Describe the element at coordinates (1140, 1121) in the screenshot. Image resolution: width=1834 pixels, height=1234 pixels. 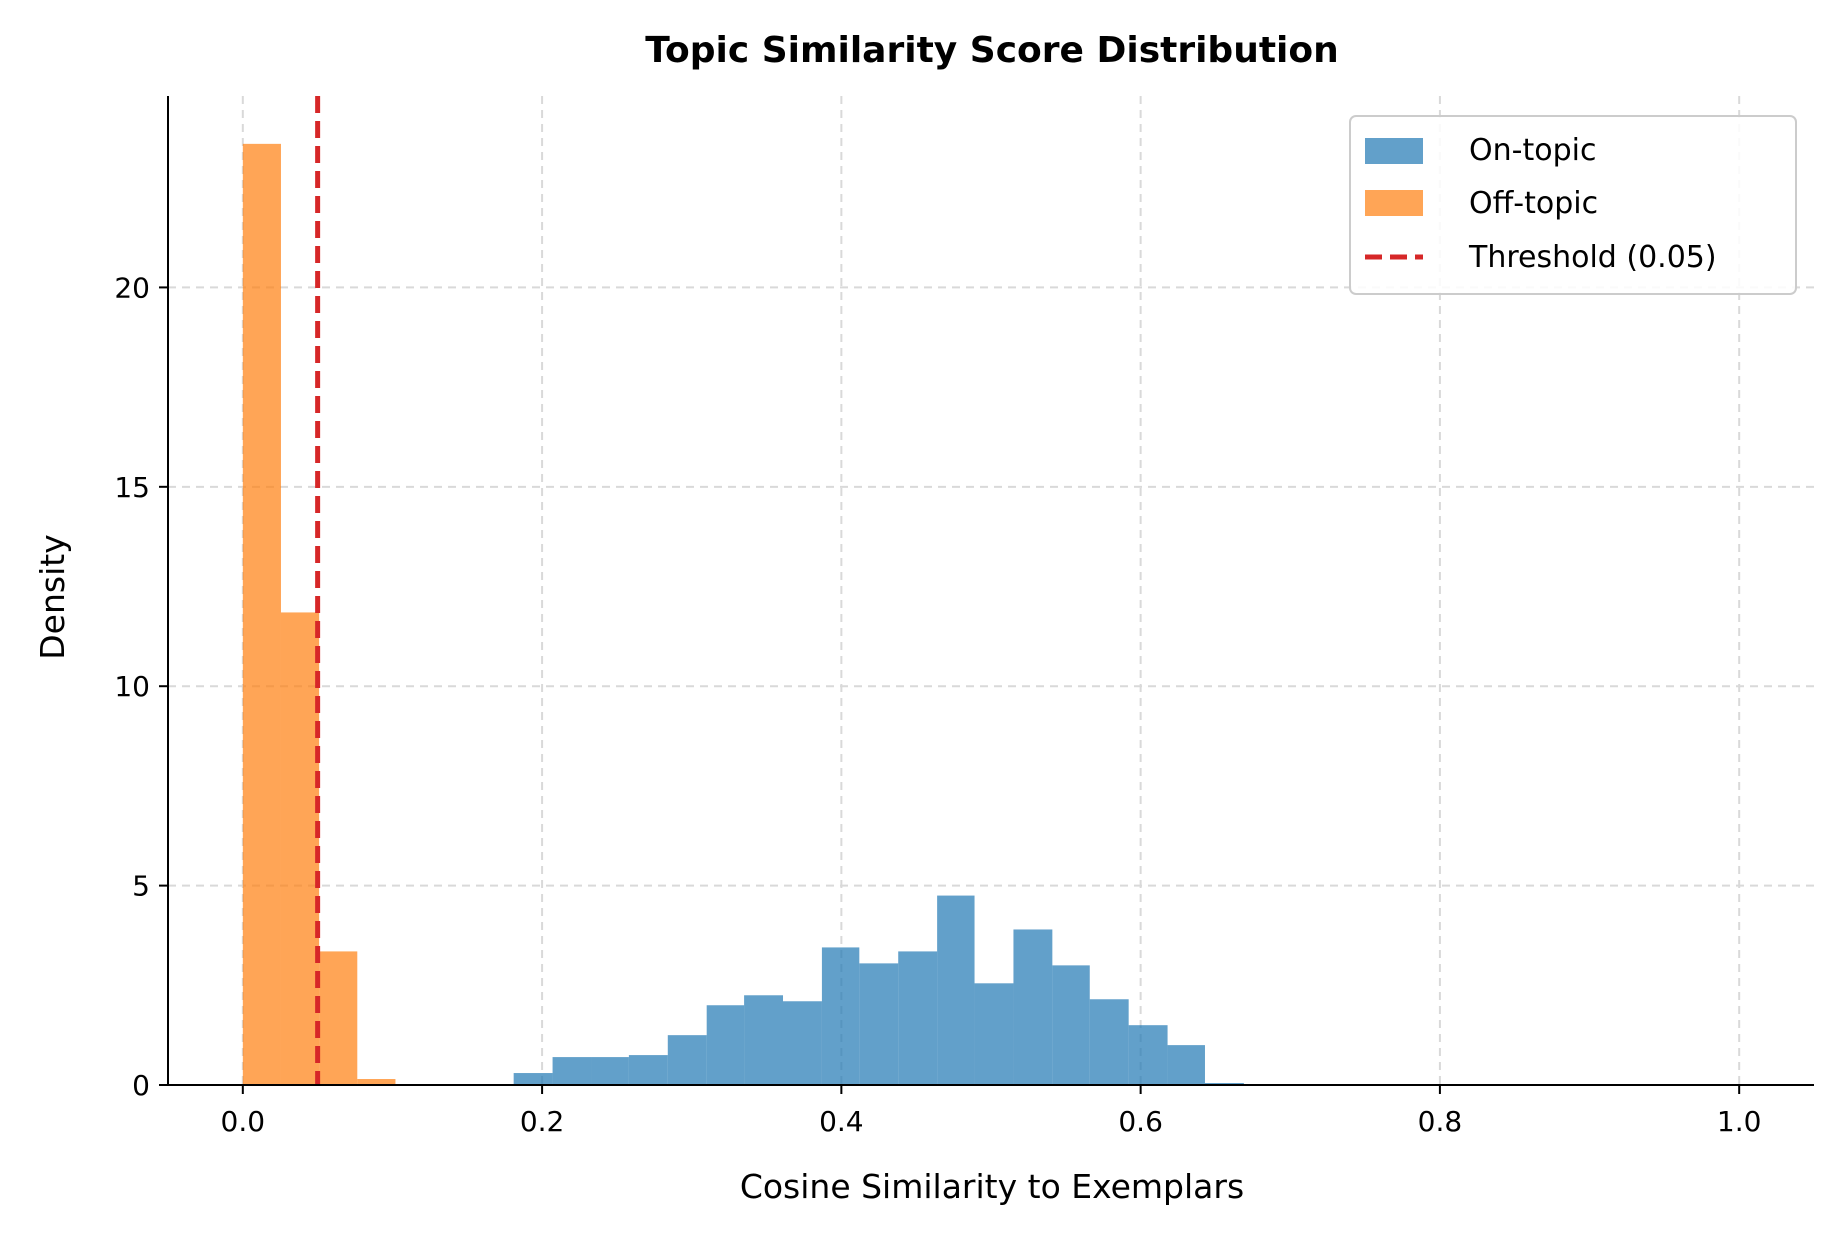
I see `x-tick-label-3: 0.6` at that location.